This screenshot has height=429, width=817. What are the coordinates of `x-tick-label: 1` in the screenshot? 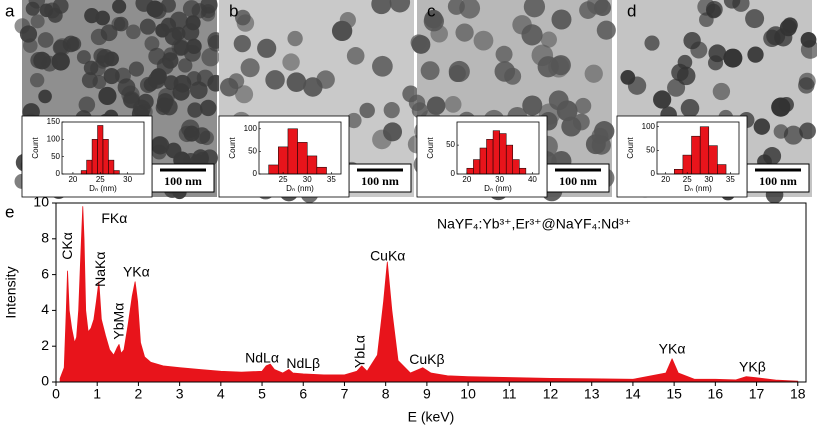 It's located at (97, 394).